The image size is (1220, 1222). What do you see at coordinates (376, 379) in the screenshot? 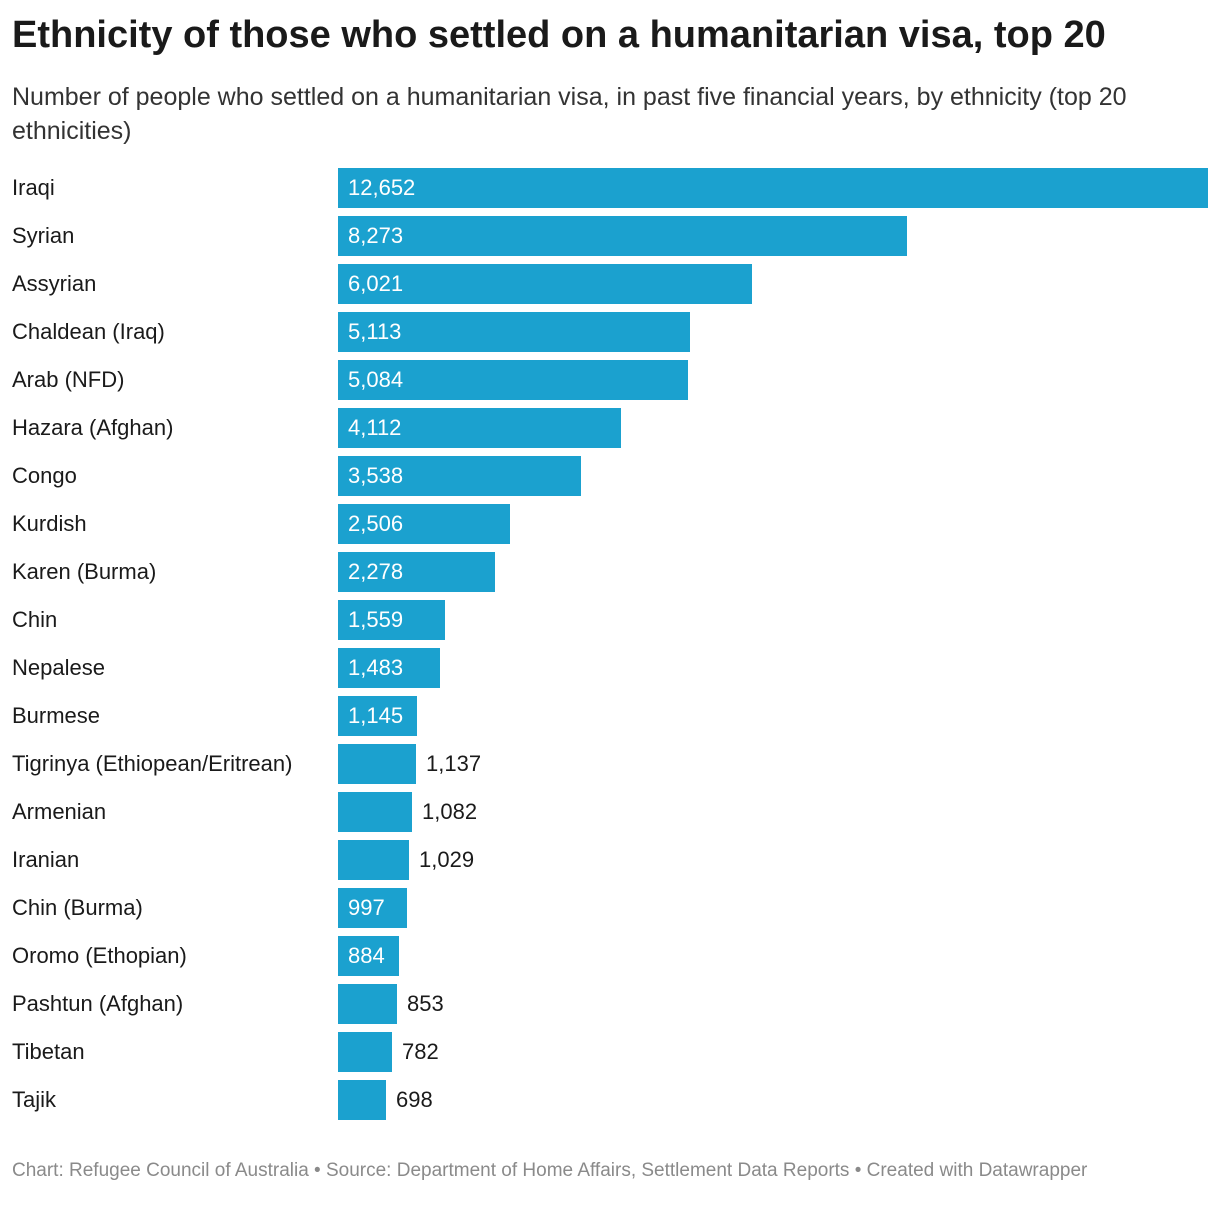
I see `value-label: 5,084` at bounding box center [376, 379].